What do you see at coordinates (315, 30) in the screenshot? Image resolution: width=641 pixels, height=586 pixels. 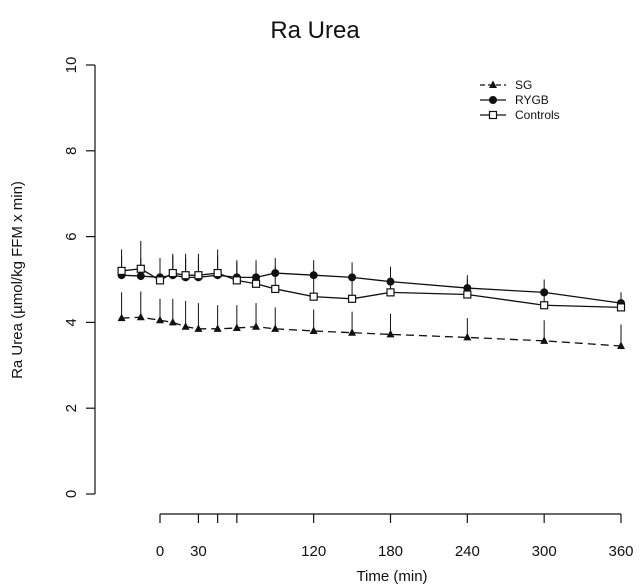 I see `chart-title: Ra Urea` at bounding box center [315, 30].